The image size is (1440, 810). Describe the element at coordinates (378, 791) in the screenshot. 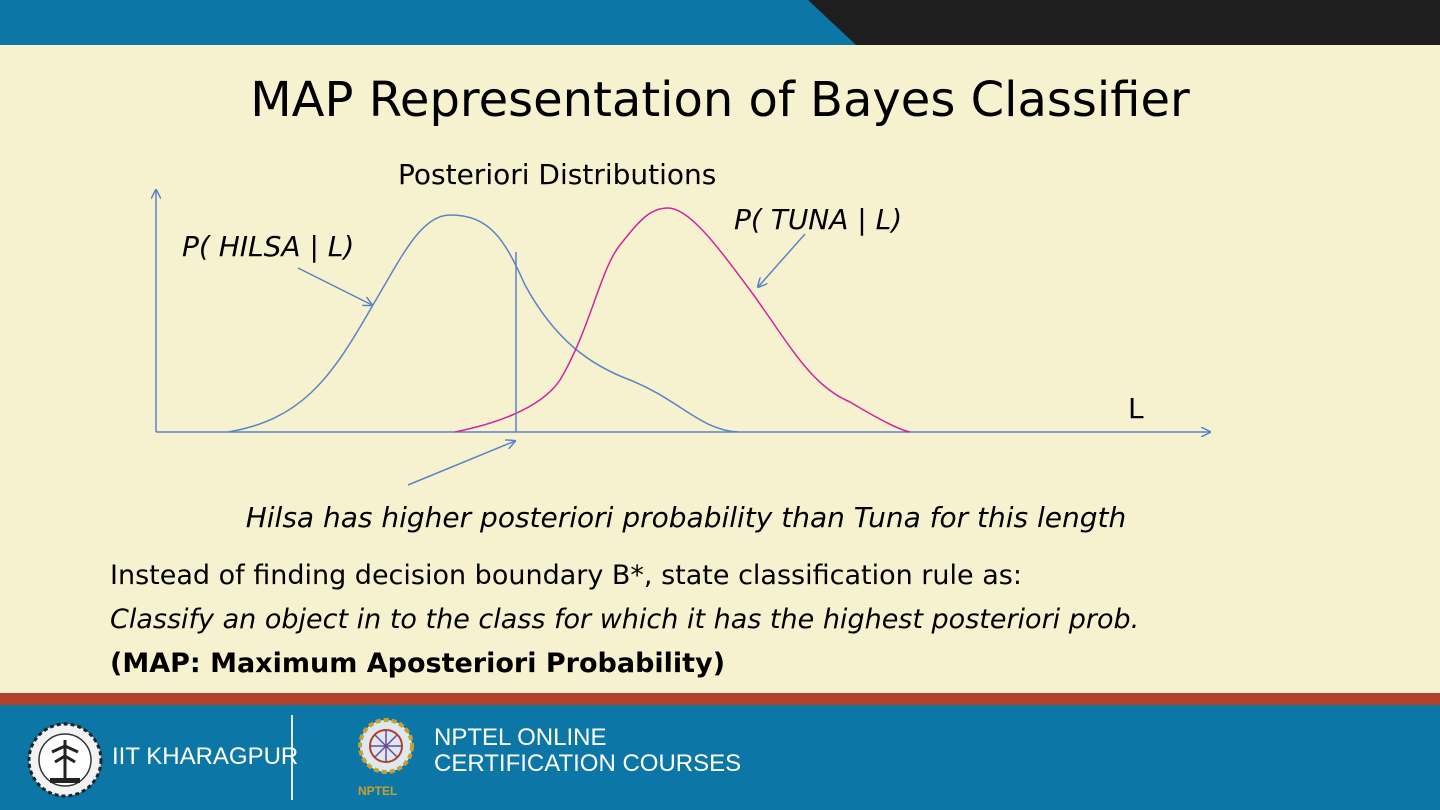

I see `nptel-wordmark: NPTEL` at that location.